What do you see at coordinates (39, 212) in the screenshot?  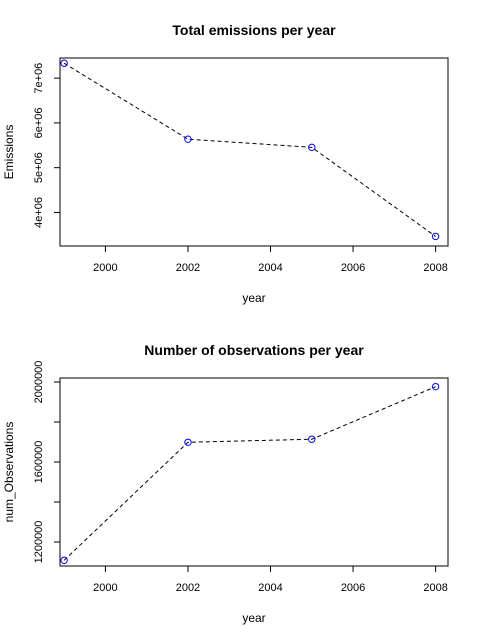 I see `y-tick-label: 4e+06` at bounding box center [39, 212].